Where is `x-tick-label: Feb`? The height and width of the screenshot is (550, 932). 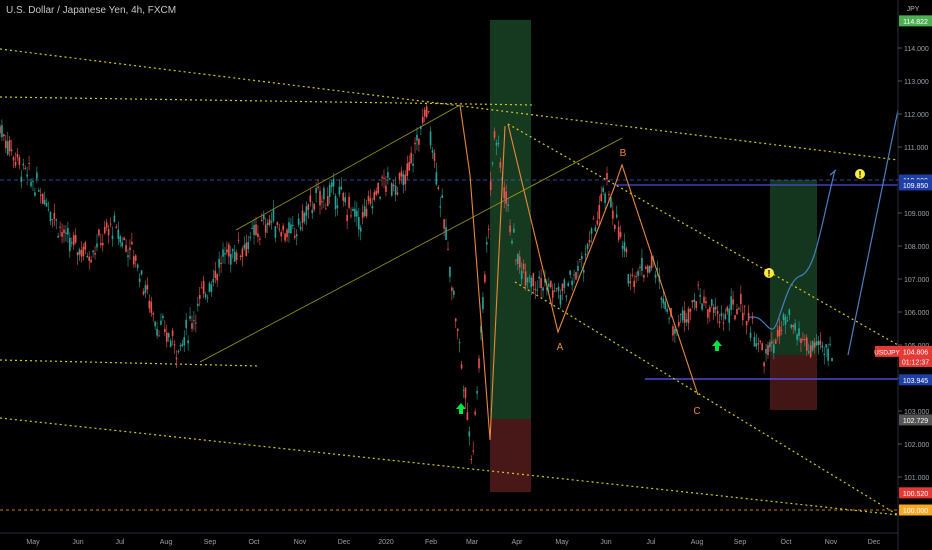 x-tick-label: Feb is located at coordinates (431, 542).